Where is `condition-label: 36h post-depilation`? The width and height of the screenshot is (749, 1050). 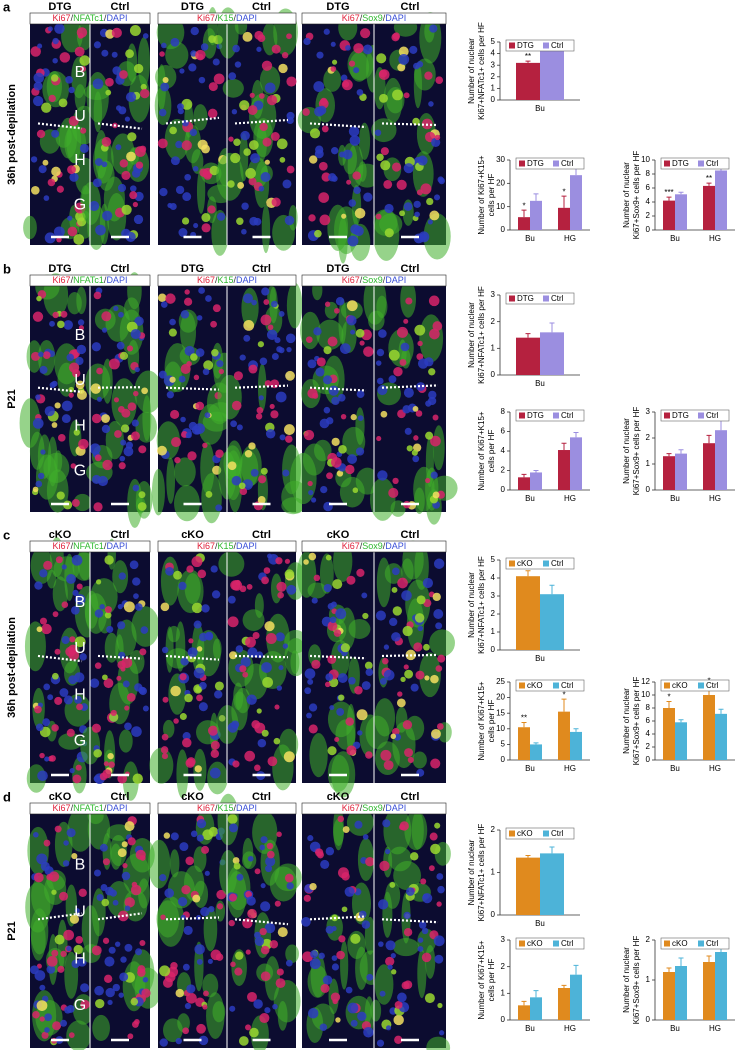
condition-label: 36h post-depilation is located at coordinates (12, 134).